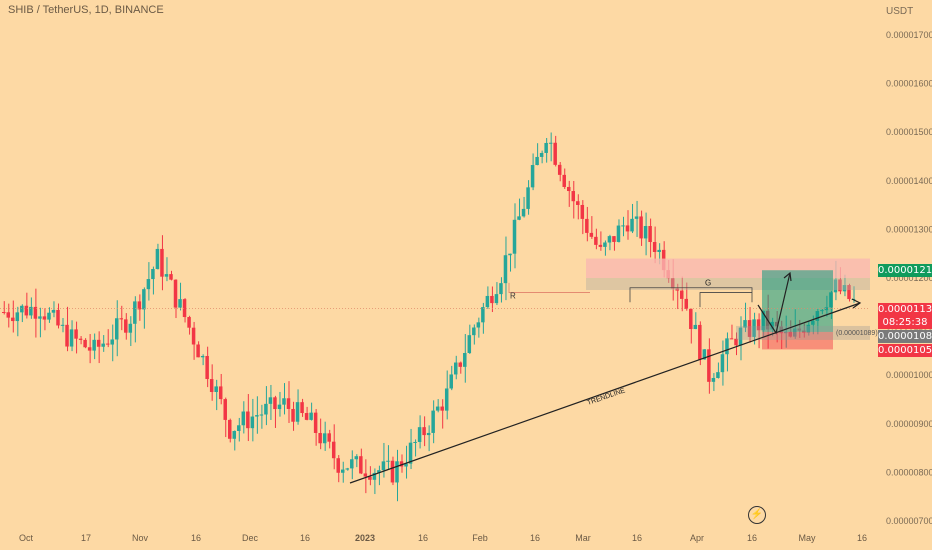 The image size is (932, 550). I want to click on y-tick-label: 0.00001700, so click(909, 35).